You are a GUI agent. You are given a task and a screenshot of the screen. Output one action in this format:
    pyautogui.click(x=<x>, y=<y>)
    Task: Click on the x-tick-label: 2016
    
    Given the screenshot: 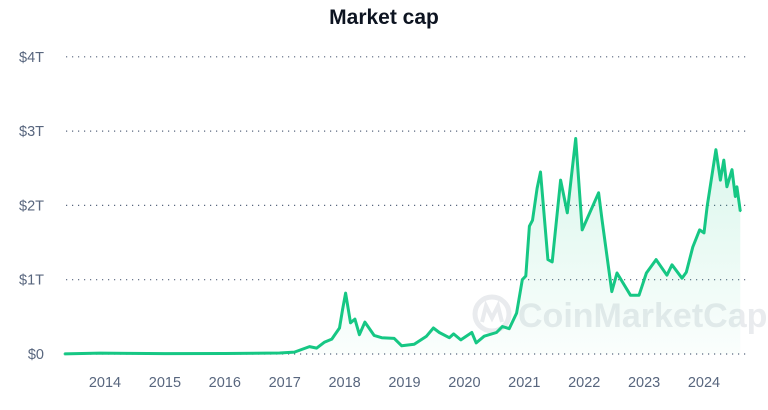 What is the action you would take?
    pyautogui.click(x=225, y=383)
    